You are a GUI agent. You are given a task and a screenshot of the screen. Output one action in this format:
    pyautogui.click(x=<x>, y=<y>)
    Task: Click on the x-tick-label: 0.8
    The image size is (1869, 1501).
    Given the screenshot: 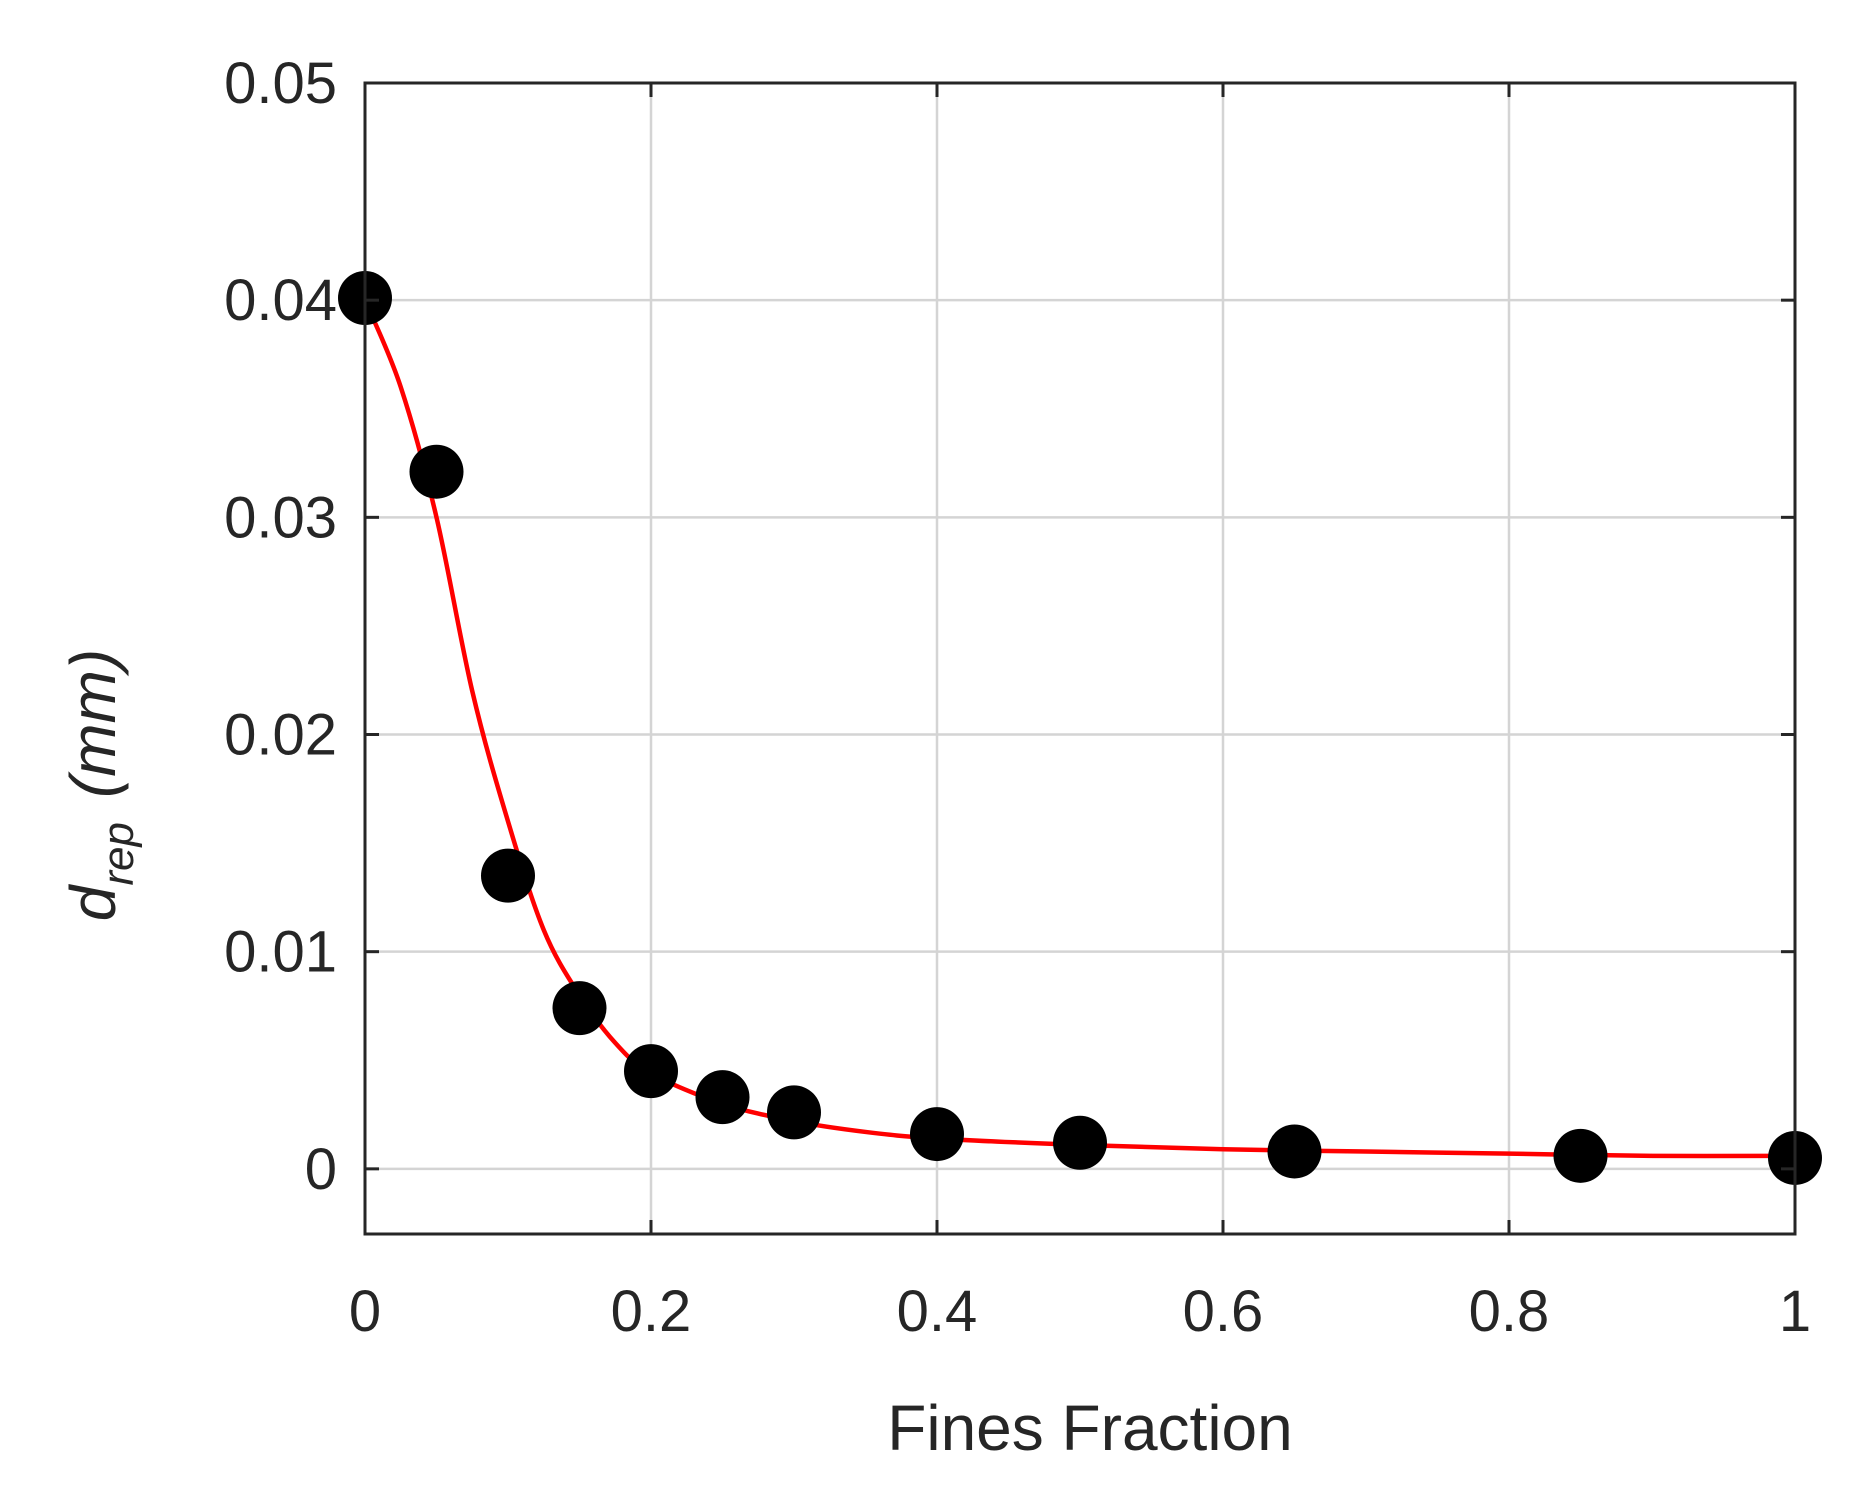 What is the action you would take?
    pyautogui.click(x=1509, y=1311)
    